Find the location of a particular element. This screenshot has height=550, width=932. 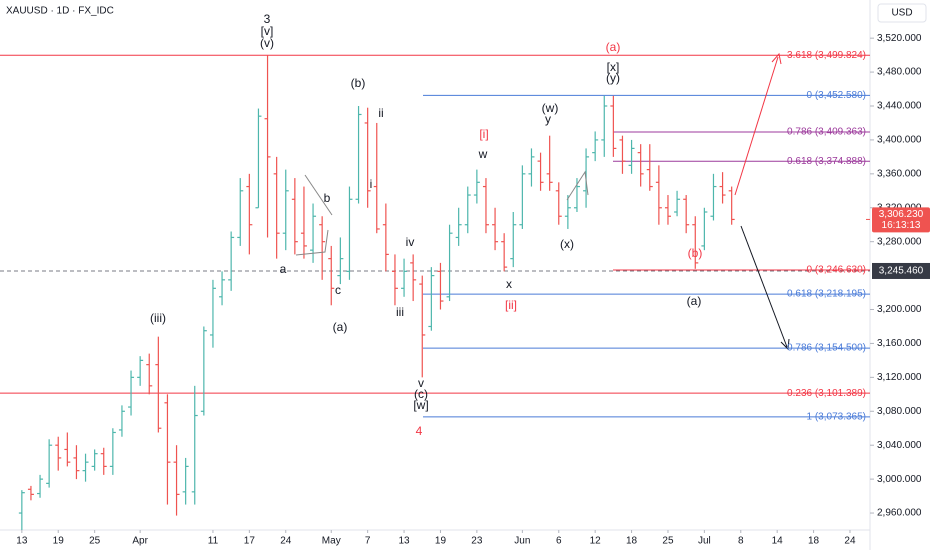

crosshair-box is located at coordinates (901, 270).